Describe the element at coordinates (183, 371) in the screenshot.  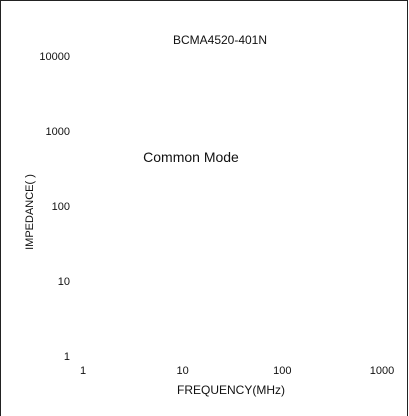
I see `x-tick-label: 10` at that location.